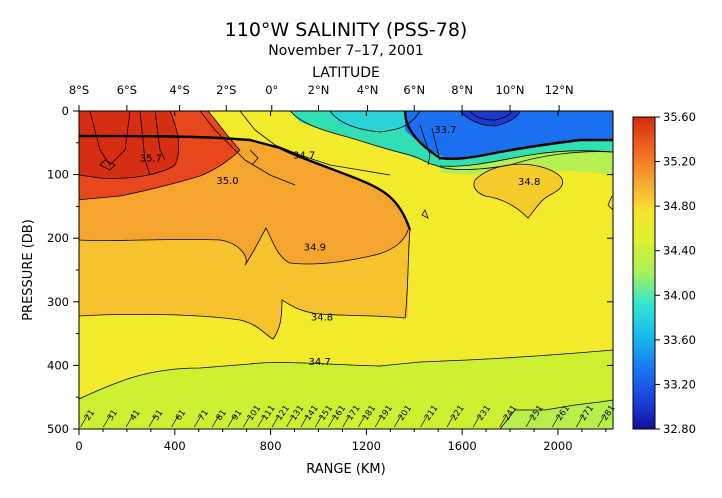 The width and height of the screenshot is (722, 498). I want to click on field-region-cyan, so click(375, 121).